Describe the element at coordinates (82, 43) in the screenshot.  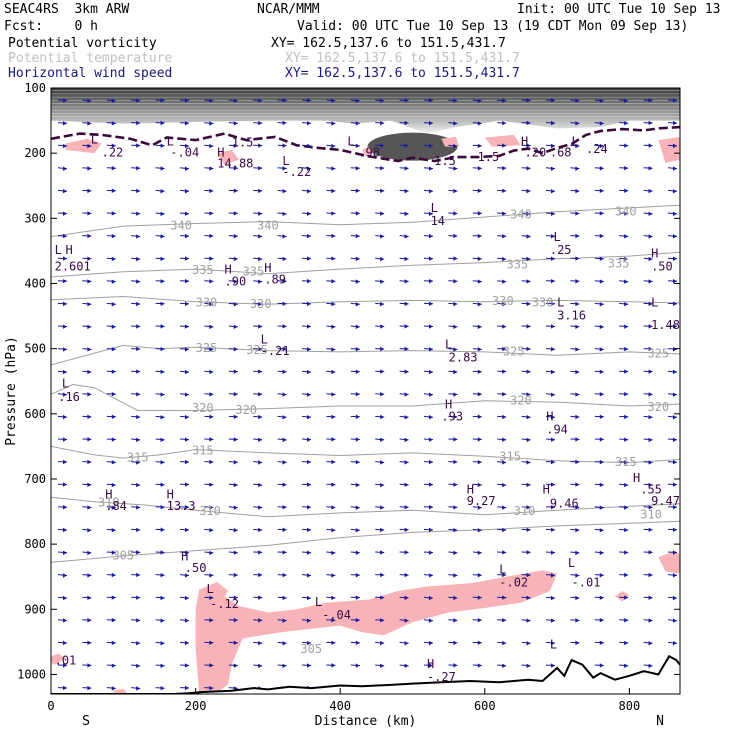
I see `field-name-pv: Potential vorticity` at that location.